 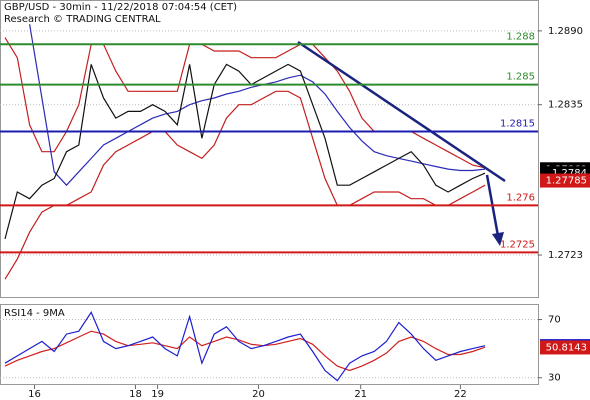 I want to click on level-label: 1.2815, so click(x=517, y=124).